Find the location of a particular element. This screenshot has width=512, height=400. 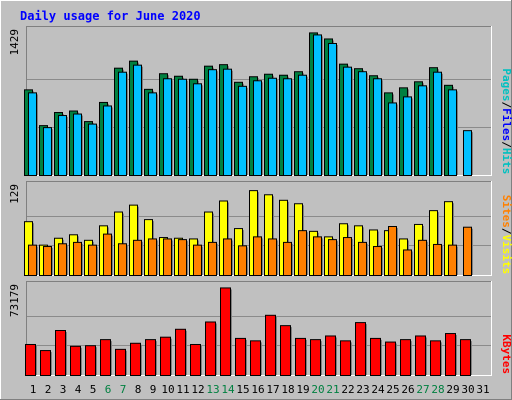

x-tick-label: 31 is located at coordinates (482, 389).